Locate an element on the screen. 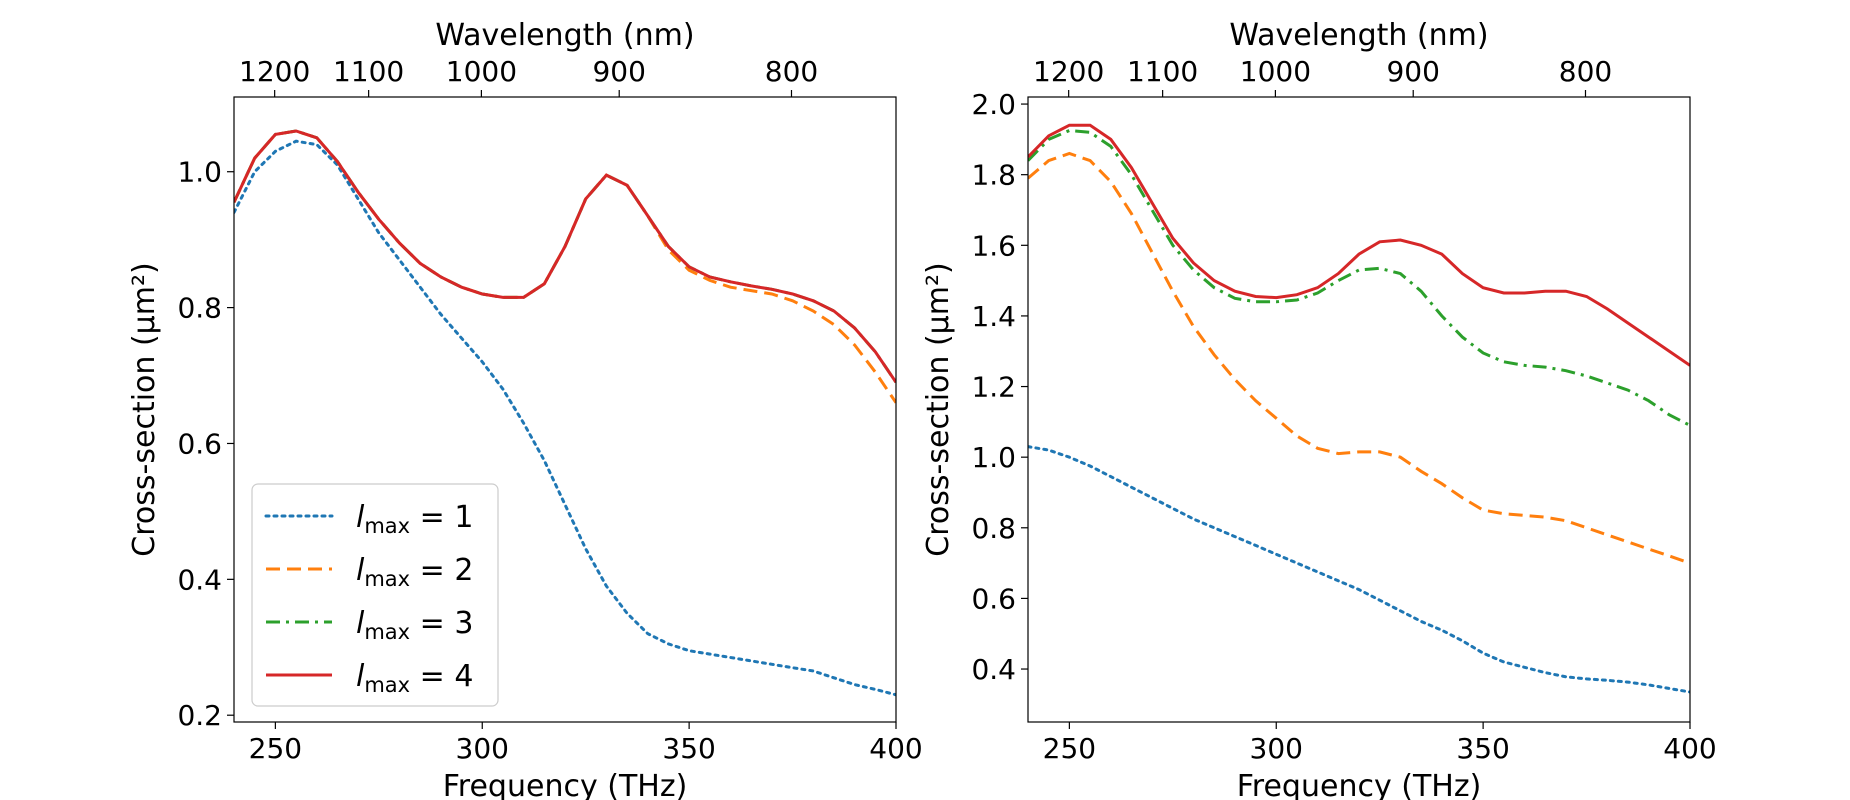 The height and width of the screenshot is (800, 1850). legend-value: = 2 is located at coordinates (441, 570).